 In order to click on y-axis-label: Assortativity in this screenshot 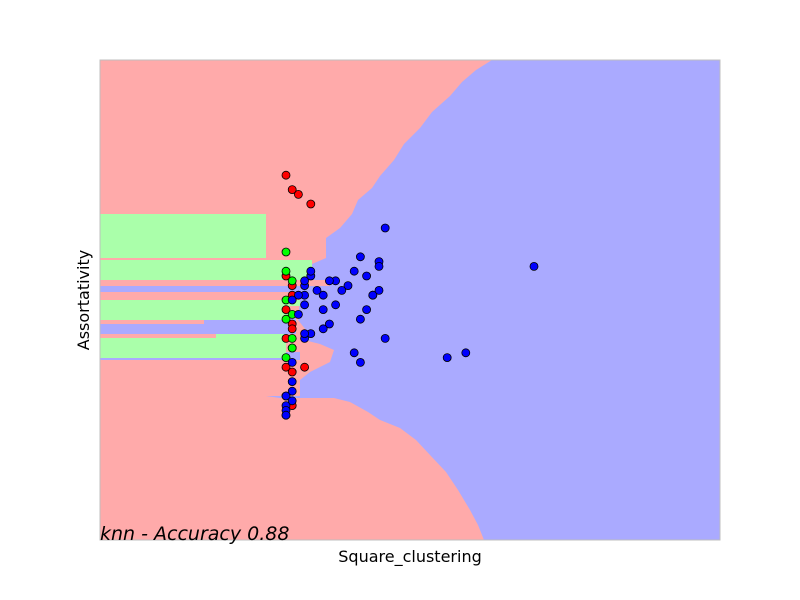, I will do `click(83, 300)`.